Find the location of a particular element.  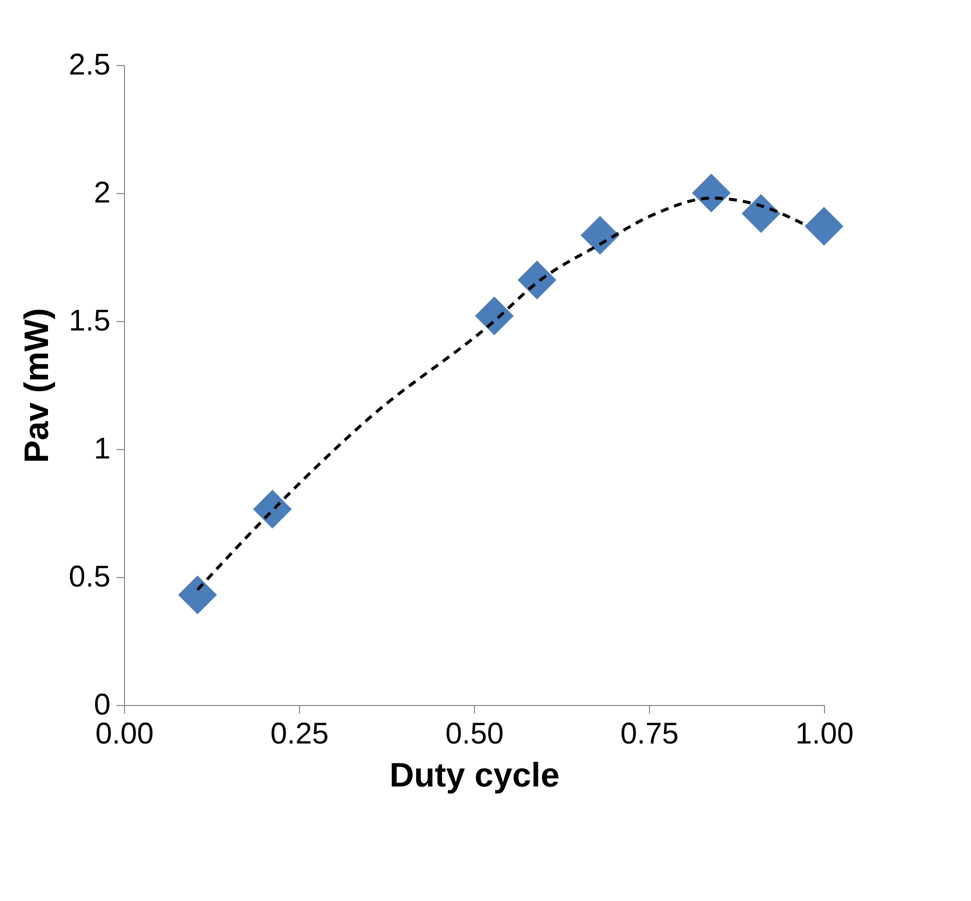

x-axis-title: Duty cycle is located at coordinates (474, 775).